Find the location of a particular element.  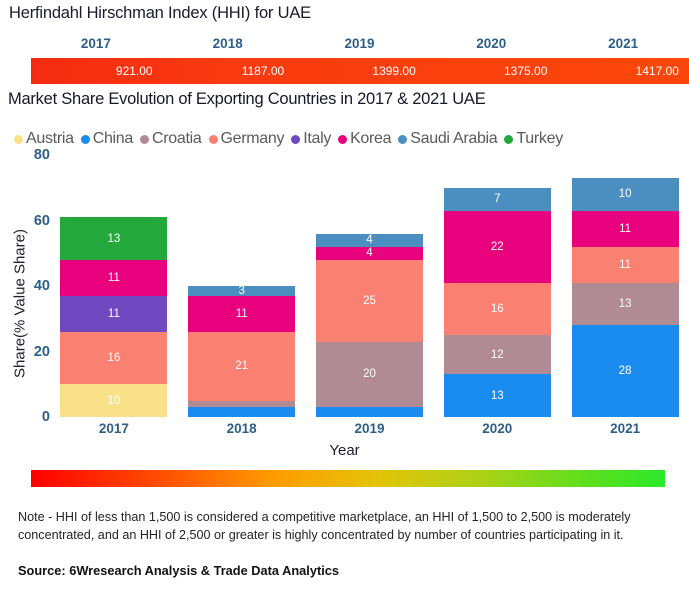

y-tick-60: 60 is located at coordinates (41, 220).